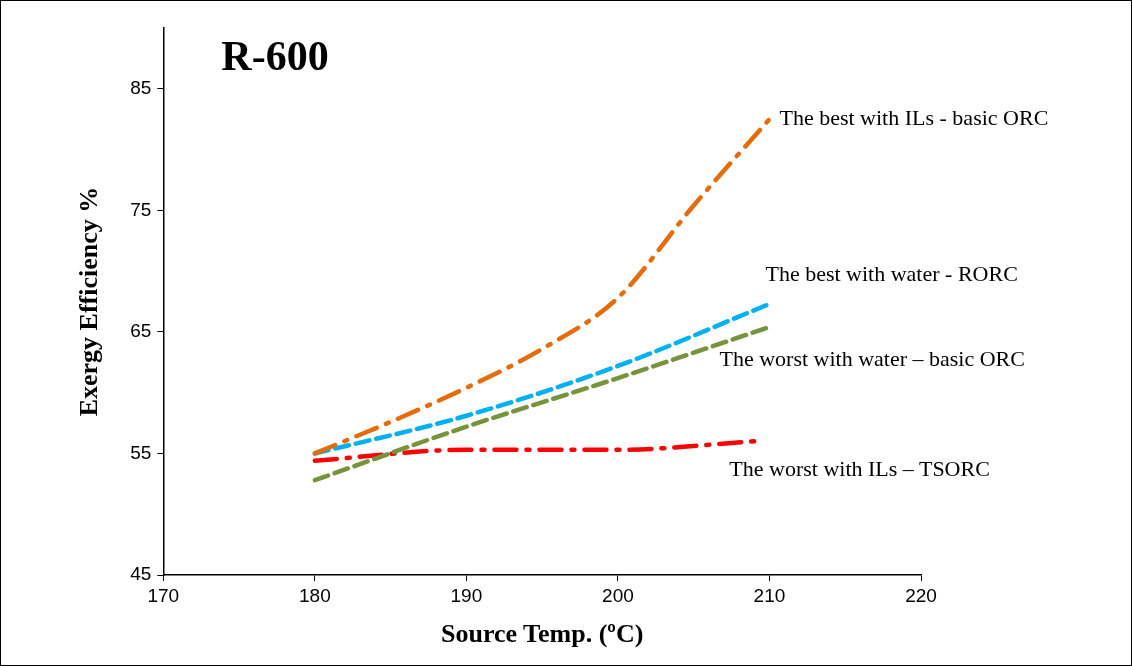 The image size is (1132, 666). Describe the element at coordinates (315, 595) in the screenshot. I see `x-tick-label: 180` at that location.